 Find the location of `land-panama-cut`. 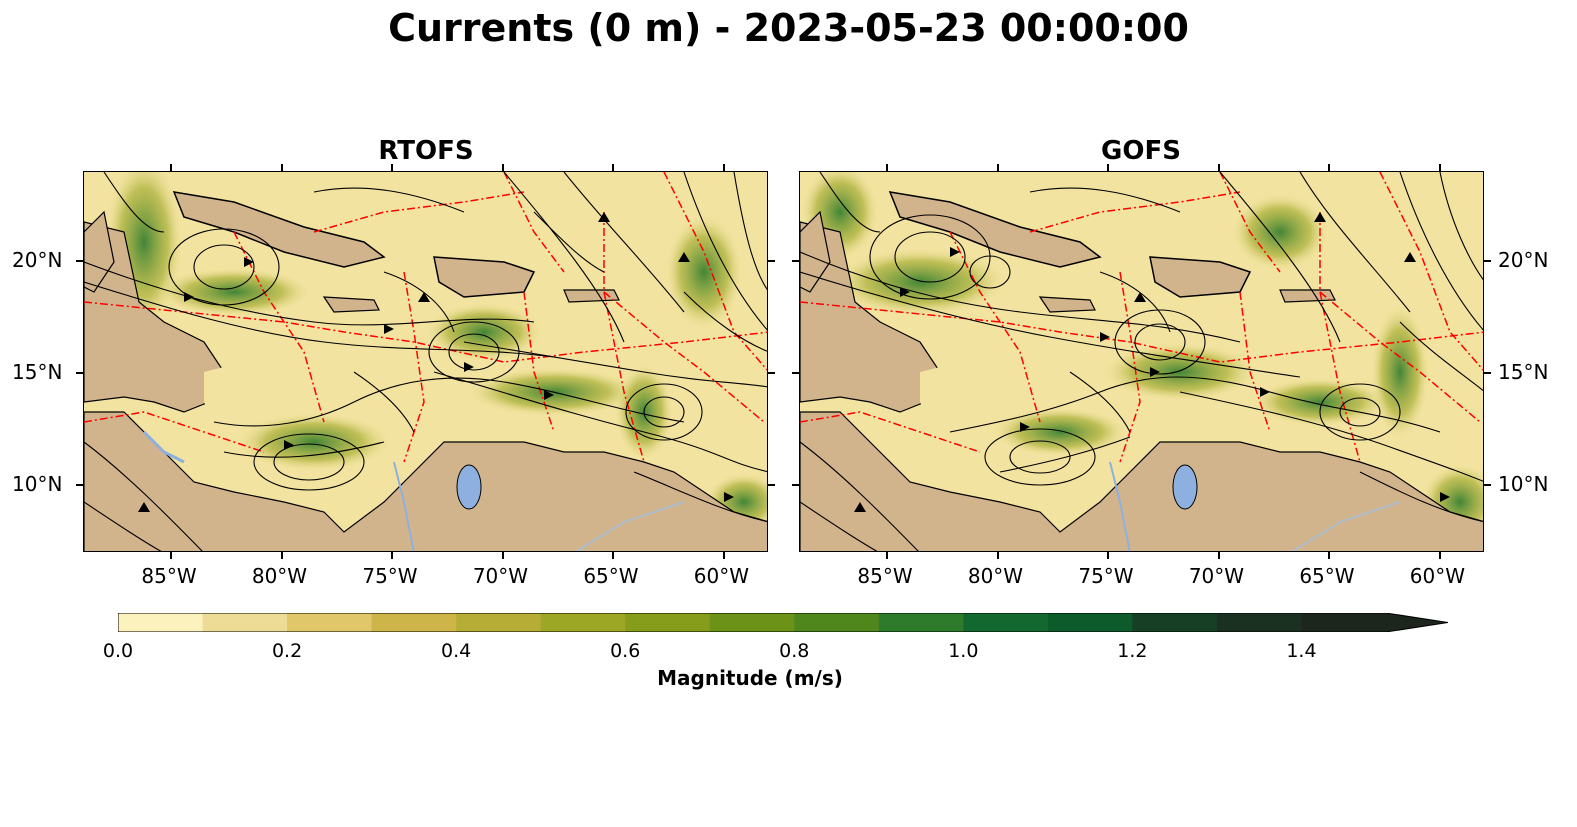

land-panama-cut is located at coordinates (274, 377).